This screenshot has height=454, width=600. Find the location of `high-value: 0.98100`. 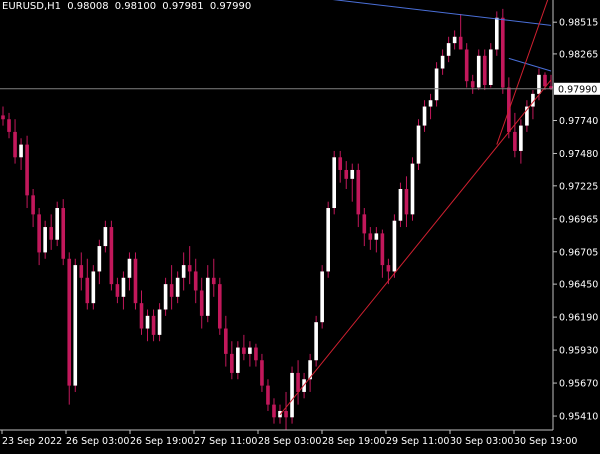

high-value: 0.98100 is located at coordinates (135, 6).